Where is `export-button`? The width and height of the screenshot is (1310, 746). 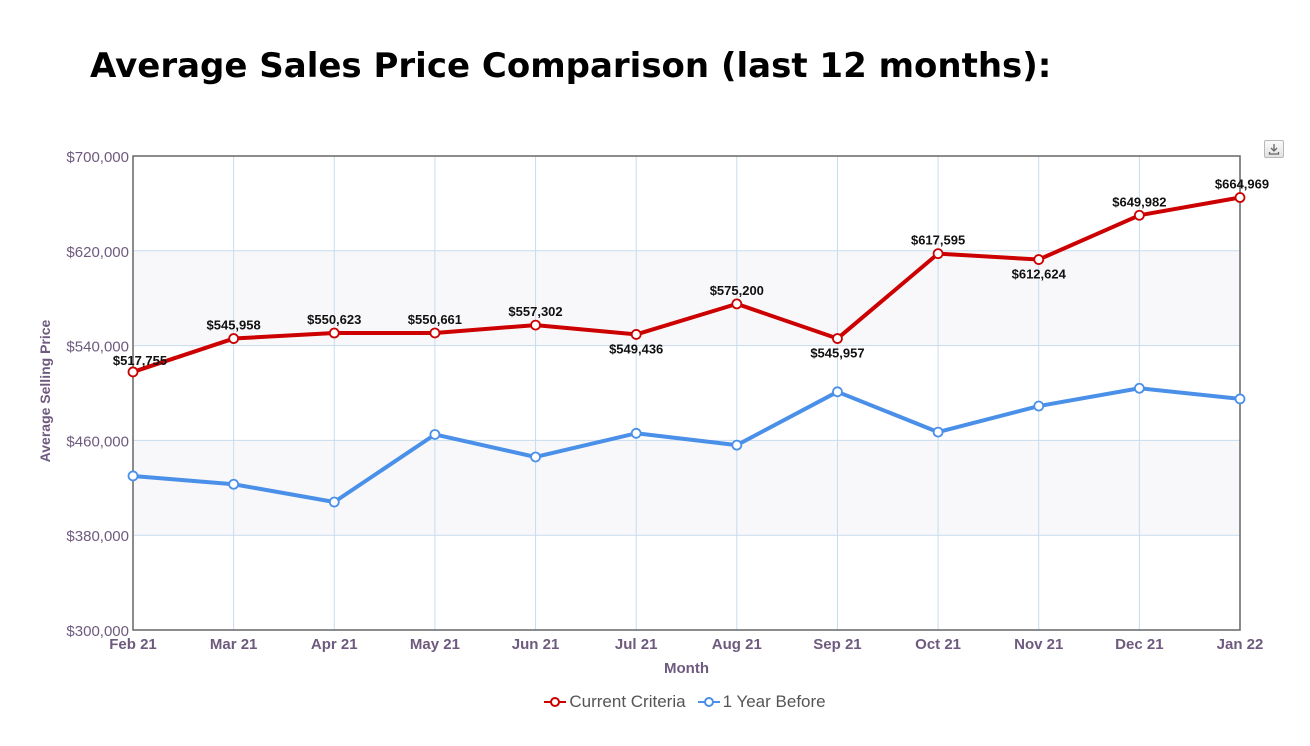
export-button is located at coordinates (1274, 149).